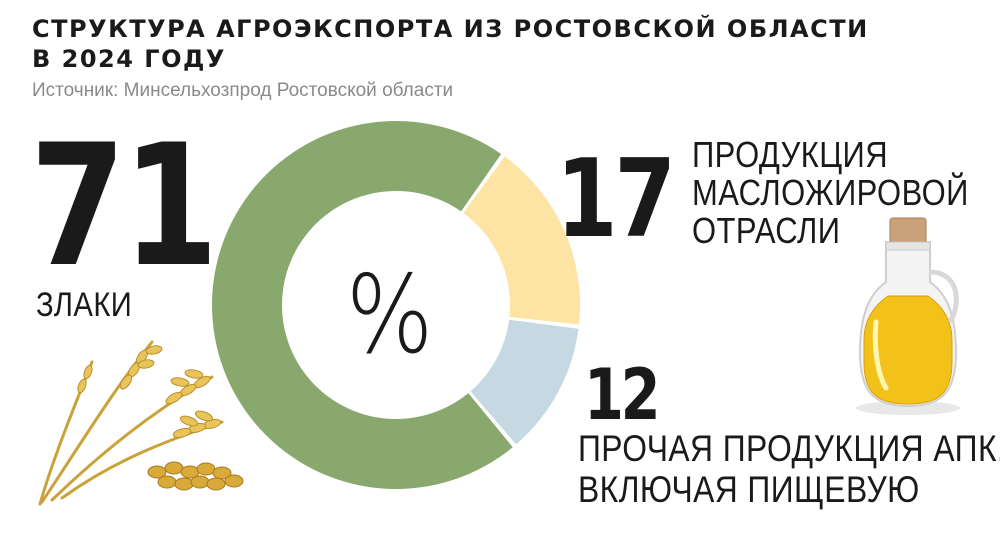 The height and width of the screenshot is (538, 1000). Describe the element at coordinates (622, 395) in the screenshot. I see `value-label-other: 12` at that location.